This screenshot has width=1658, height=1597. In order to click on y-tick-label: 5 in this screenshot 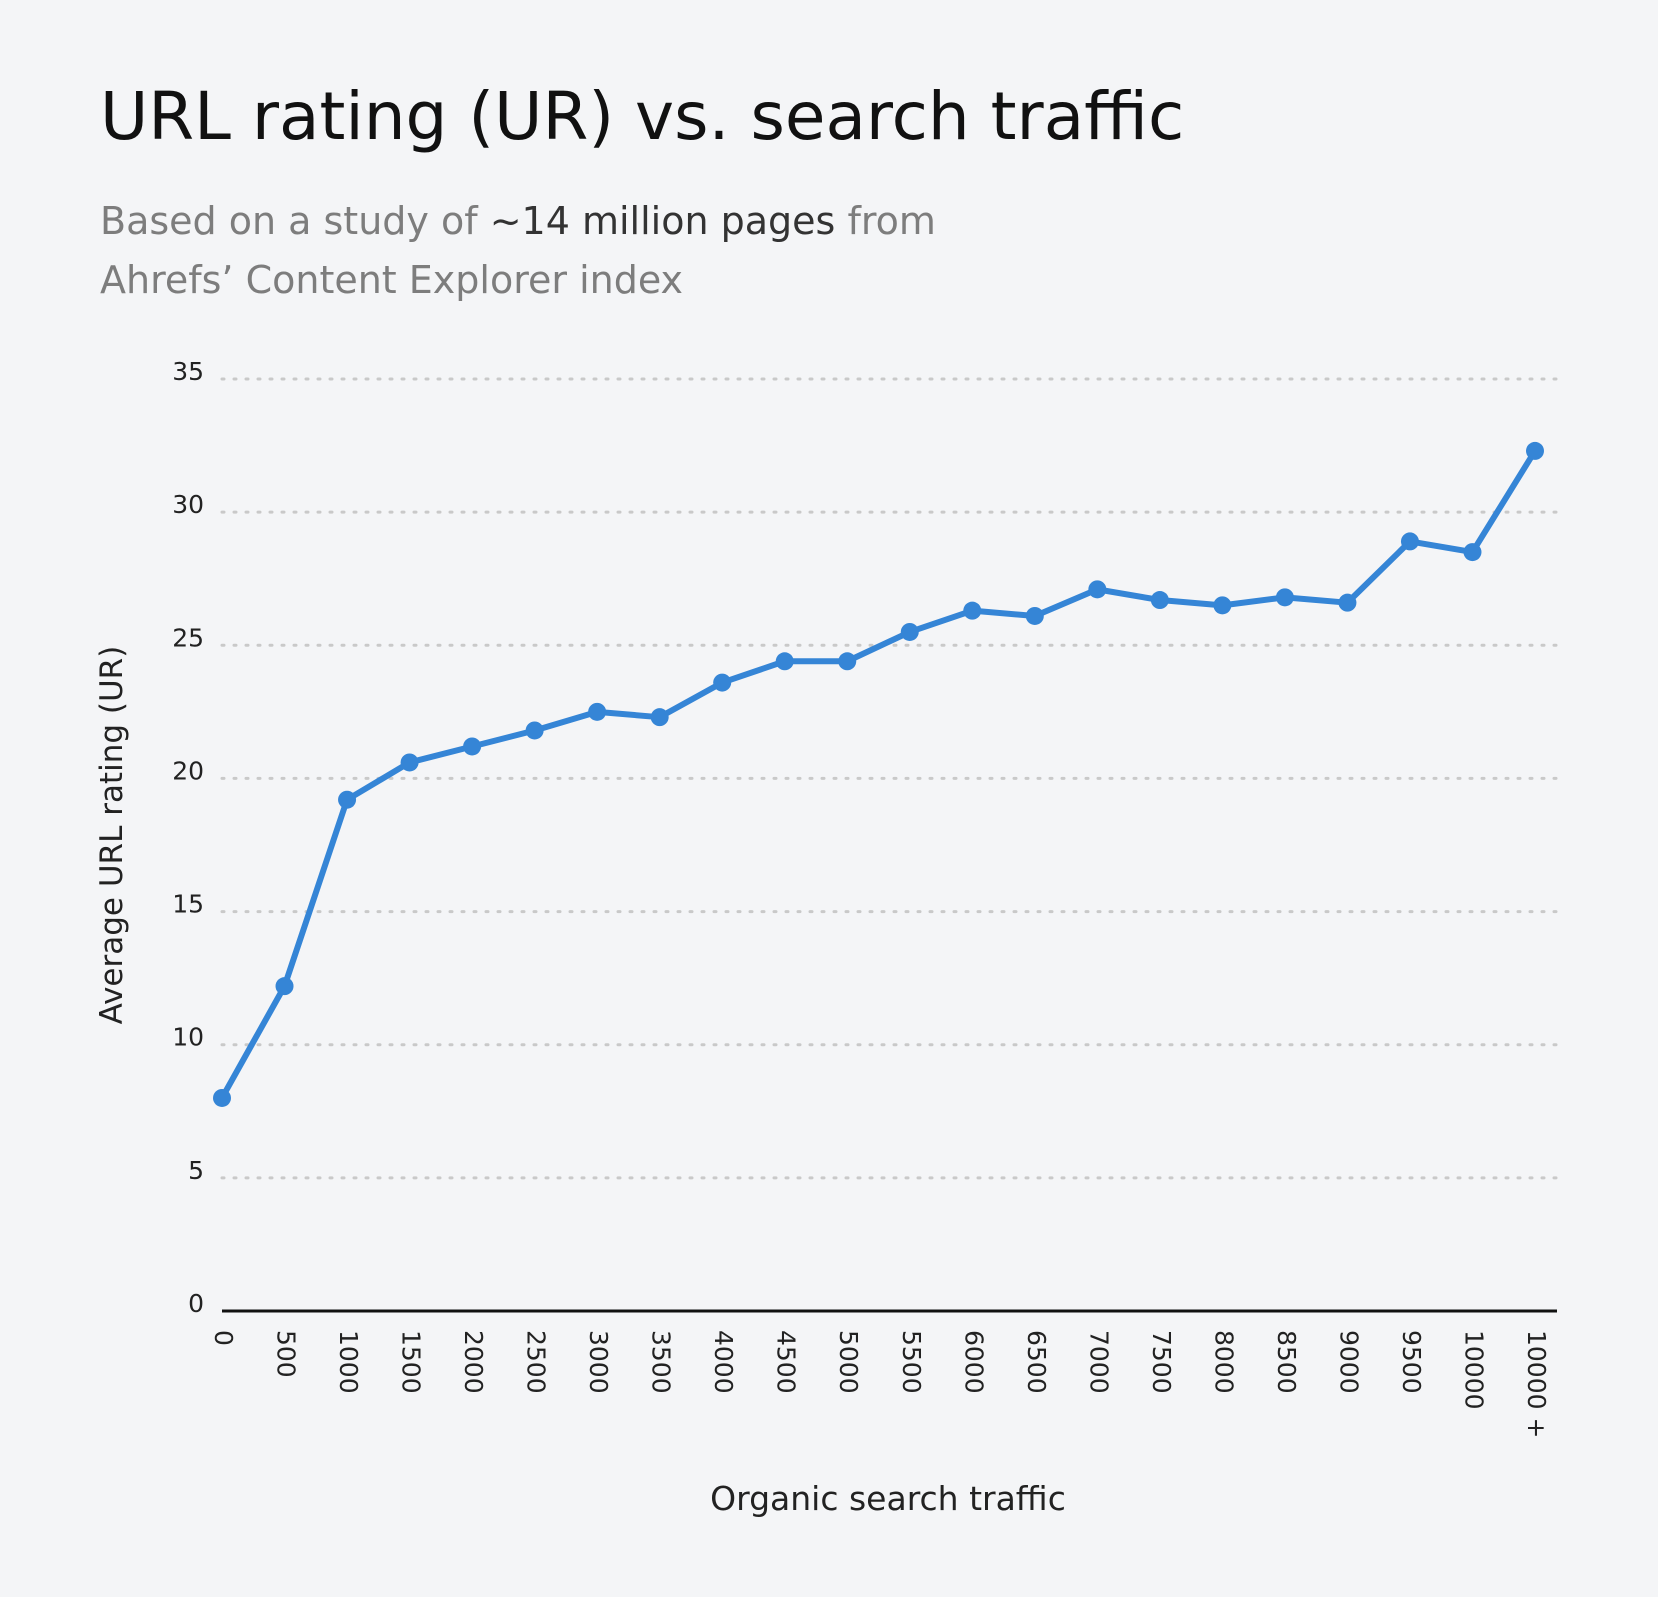, I will do `click(196, 1170)`.